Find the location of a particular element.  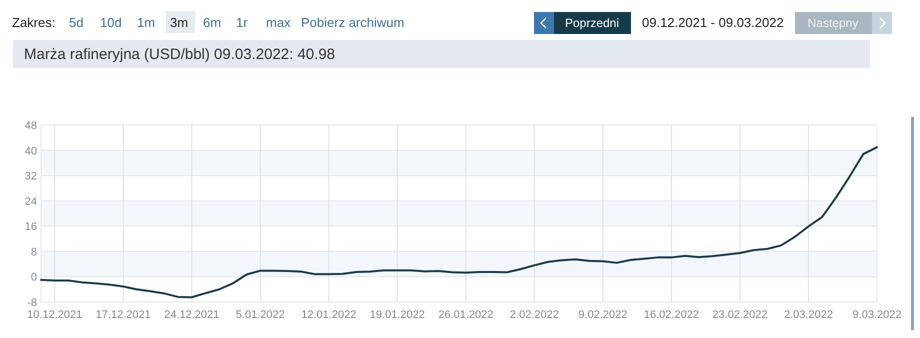

x-tick-label: 5.01.2022 is located at coordinates (260, 315).